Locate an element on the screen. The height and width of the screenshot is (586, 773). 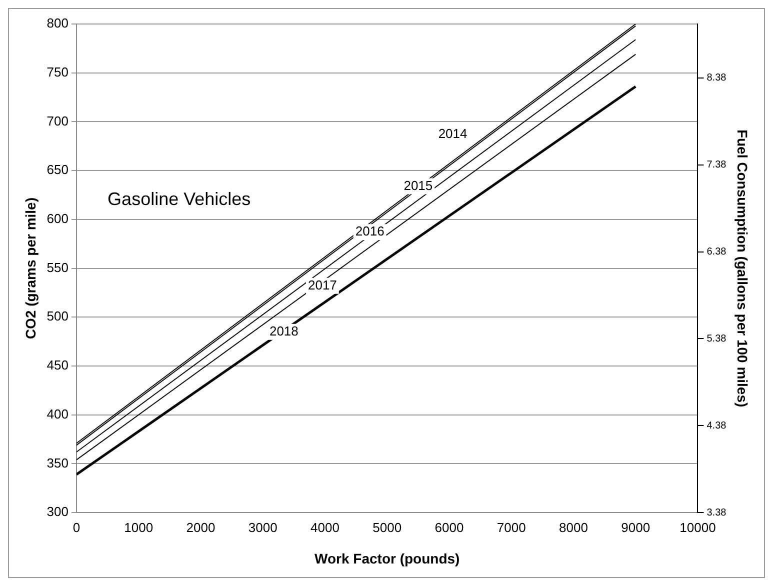
y-tick-label: 700 is located at coordinates (57, 120).